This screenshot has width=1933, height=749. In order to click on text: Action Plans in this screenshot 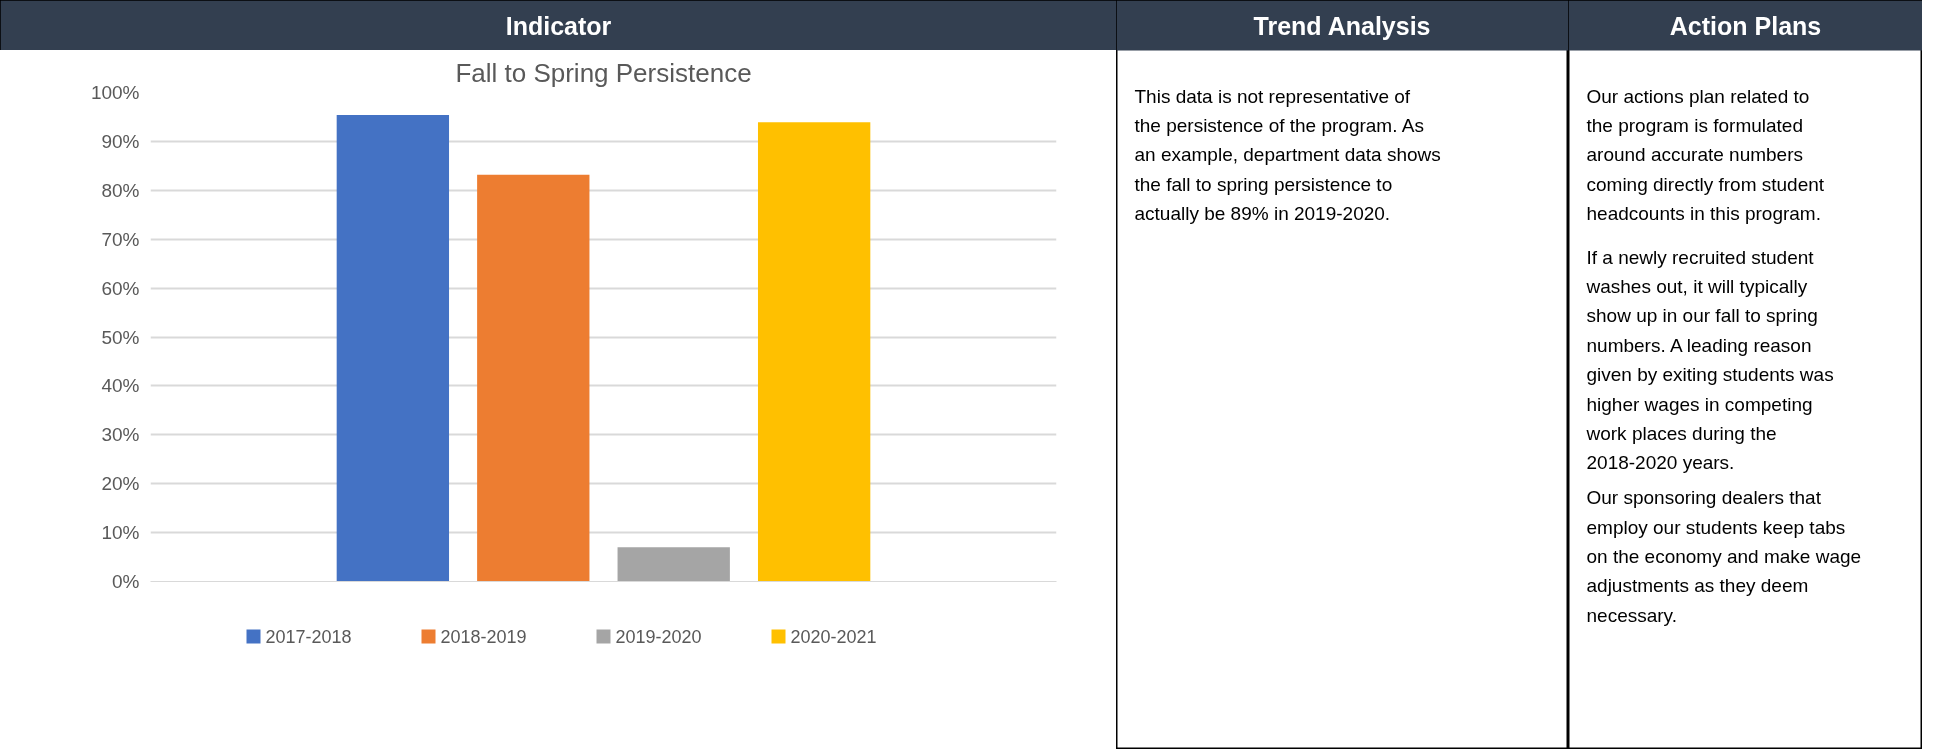, I will do `click(1745, 25)`.